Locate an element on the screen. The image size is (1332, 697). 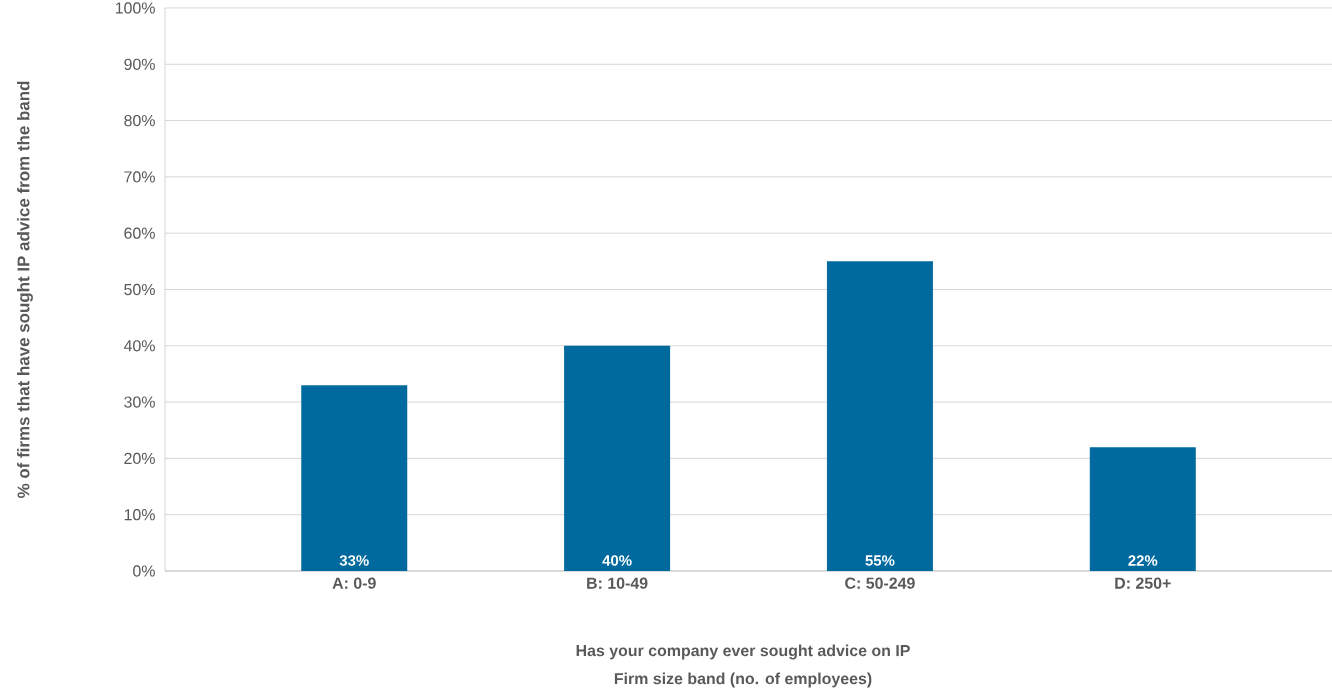
x-tick-label: C: 50-249 is located at coordinates (880, 583).